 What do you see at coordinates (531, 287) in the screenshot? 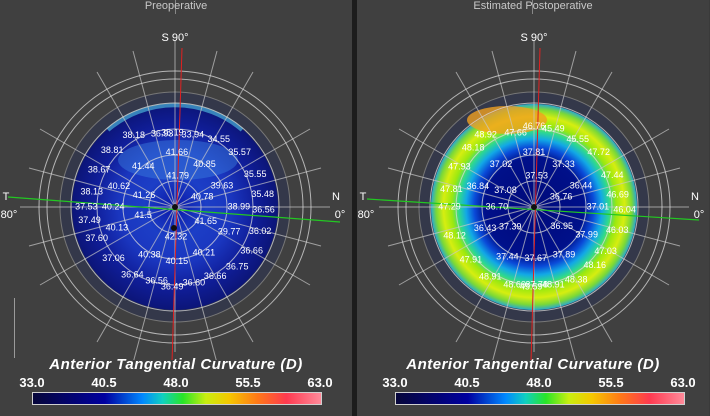
I see `curvature-value: 45.59` at bounding box center [531, 287].